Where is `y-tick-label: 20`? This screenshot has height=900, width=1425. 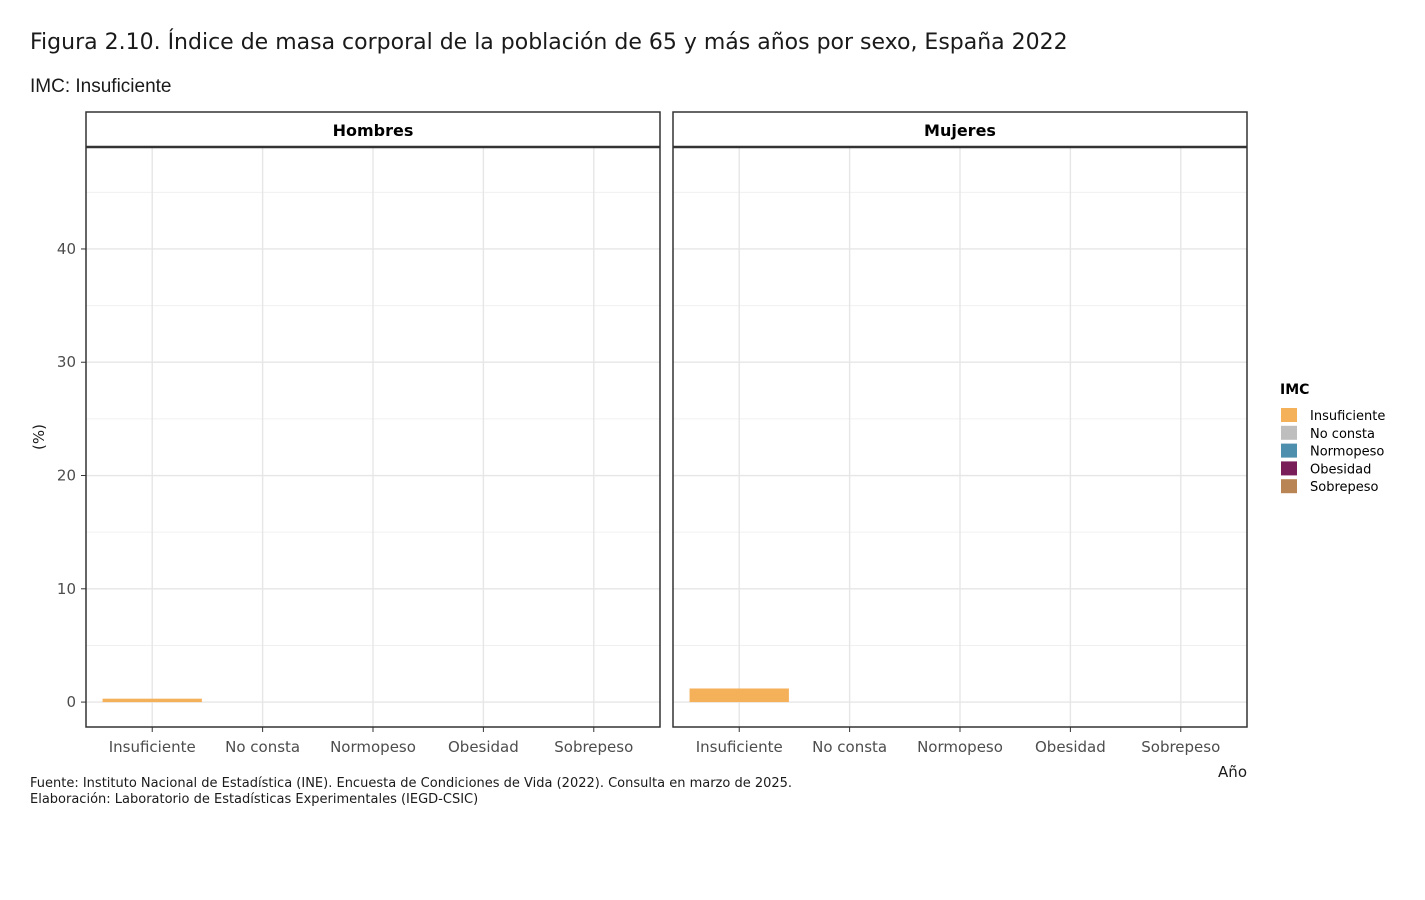 y-tick-label: 20 is located at coordinates (66, 476).